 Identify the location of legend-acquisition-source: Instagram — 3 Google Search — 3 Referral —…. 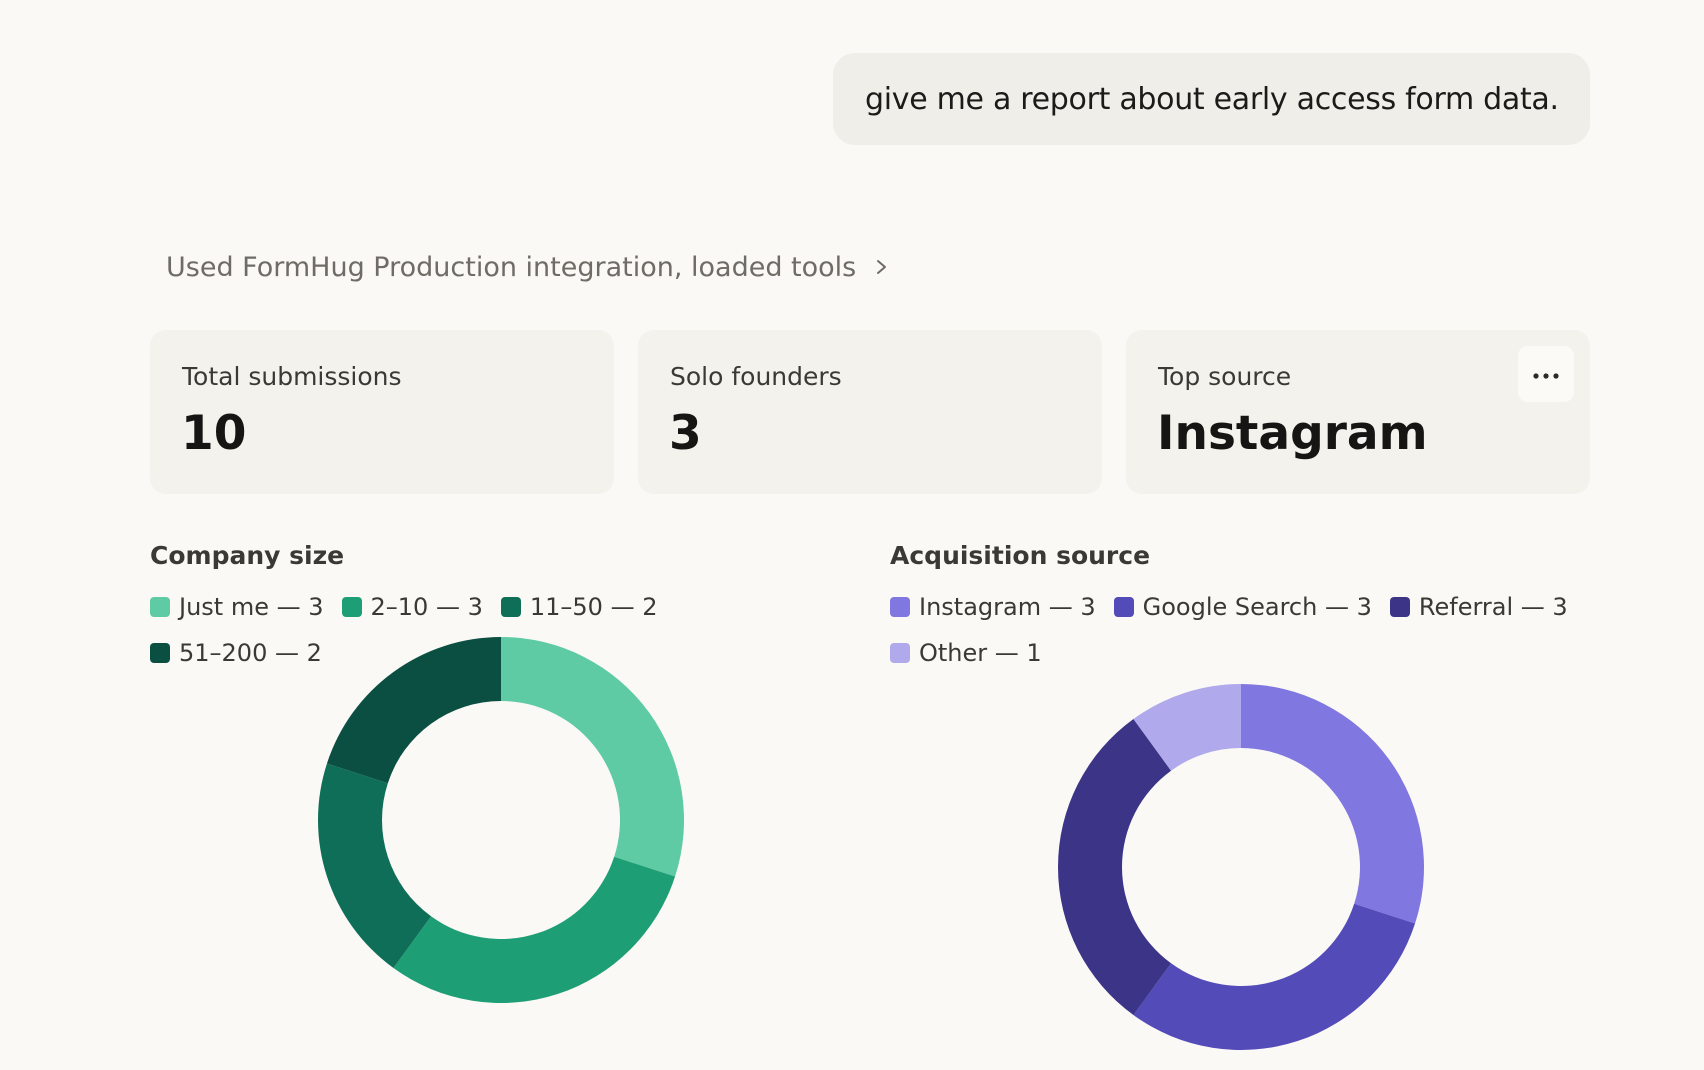
(1240, 630).